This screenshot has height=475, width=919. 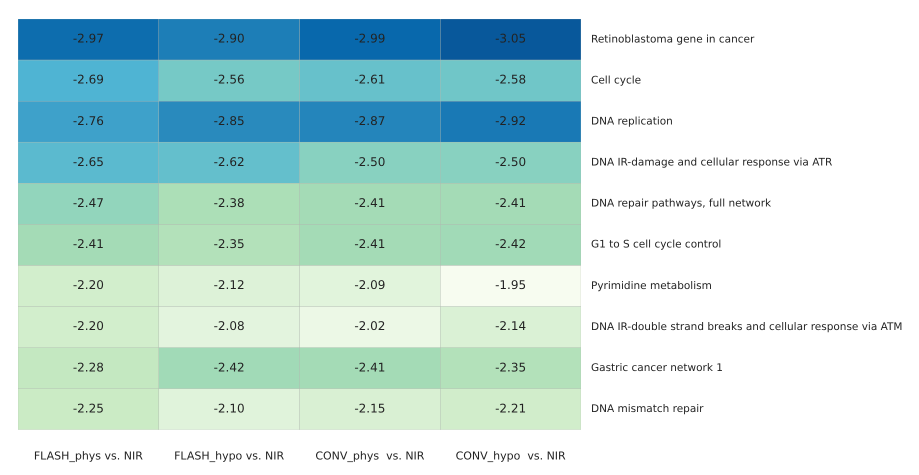 I want to click on data-label: -2.38, so click(x=229, y=203).